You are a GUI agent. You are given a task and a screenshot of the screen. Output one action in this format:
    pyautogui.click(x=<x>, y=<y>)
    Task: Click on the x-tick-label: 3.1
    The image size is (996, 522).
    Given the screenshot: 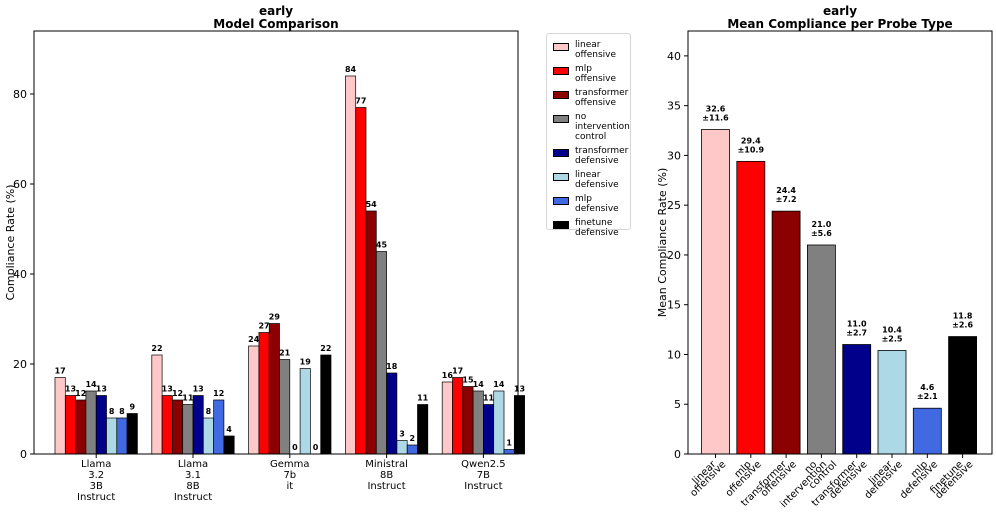 What is the action you would take?
    pyautogui.click(x=193, y=475)
    